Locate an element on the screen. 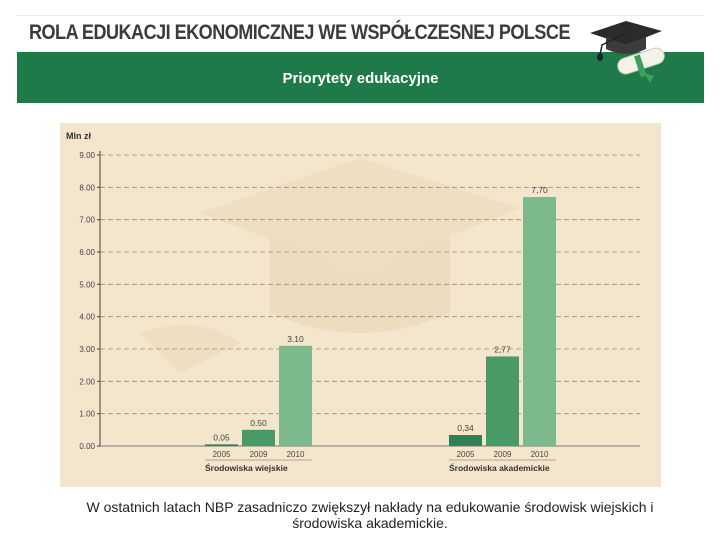 This screenshot has width=720, height=540. y-tick-label: 4.00 is located at coordinates (87, 317).